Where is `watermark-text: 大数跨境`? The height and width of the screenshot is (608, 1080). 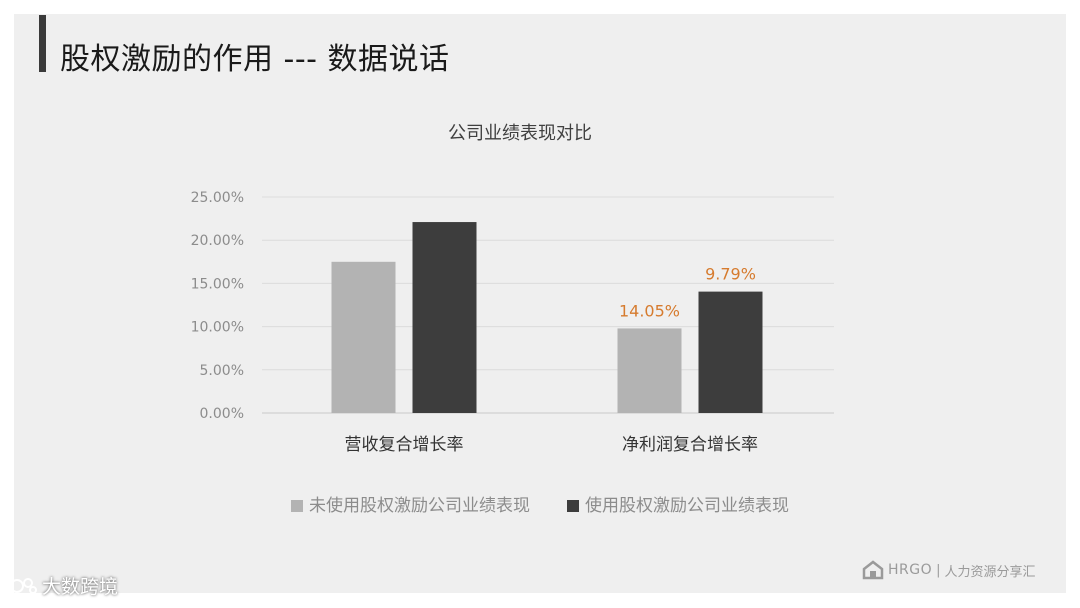 watermark-text: 大数跨境 is located at coordinates (80, 587).